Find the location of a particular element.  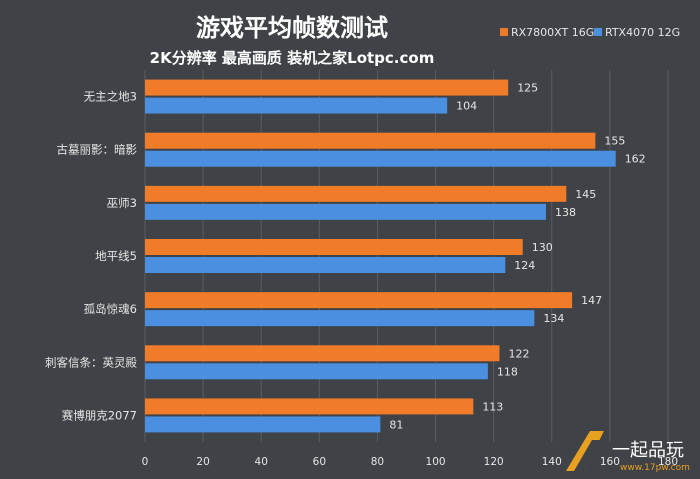

category-label: 刺客信条：英灵殿 is located at coordinates (91, 362).